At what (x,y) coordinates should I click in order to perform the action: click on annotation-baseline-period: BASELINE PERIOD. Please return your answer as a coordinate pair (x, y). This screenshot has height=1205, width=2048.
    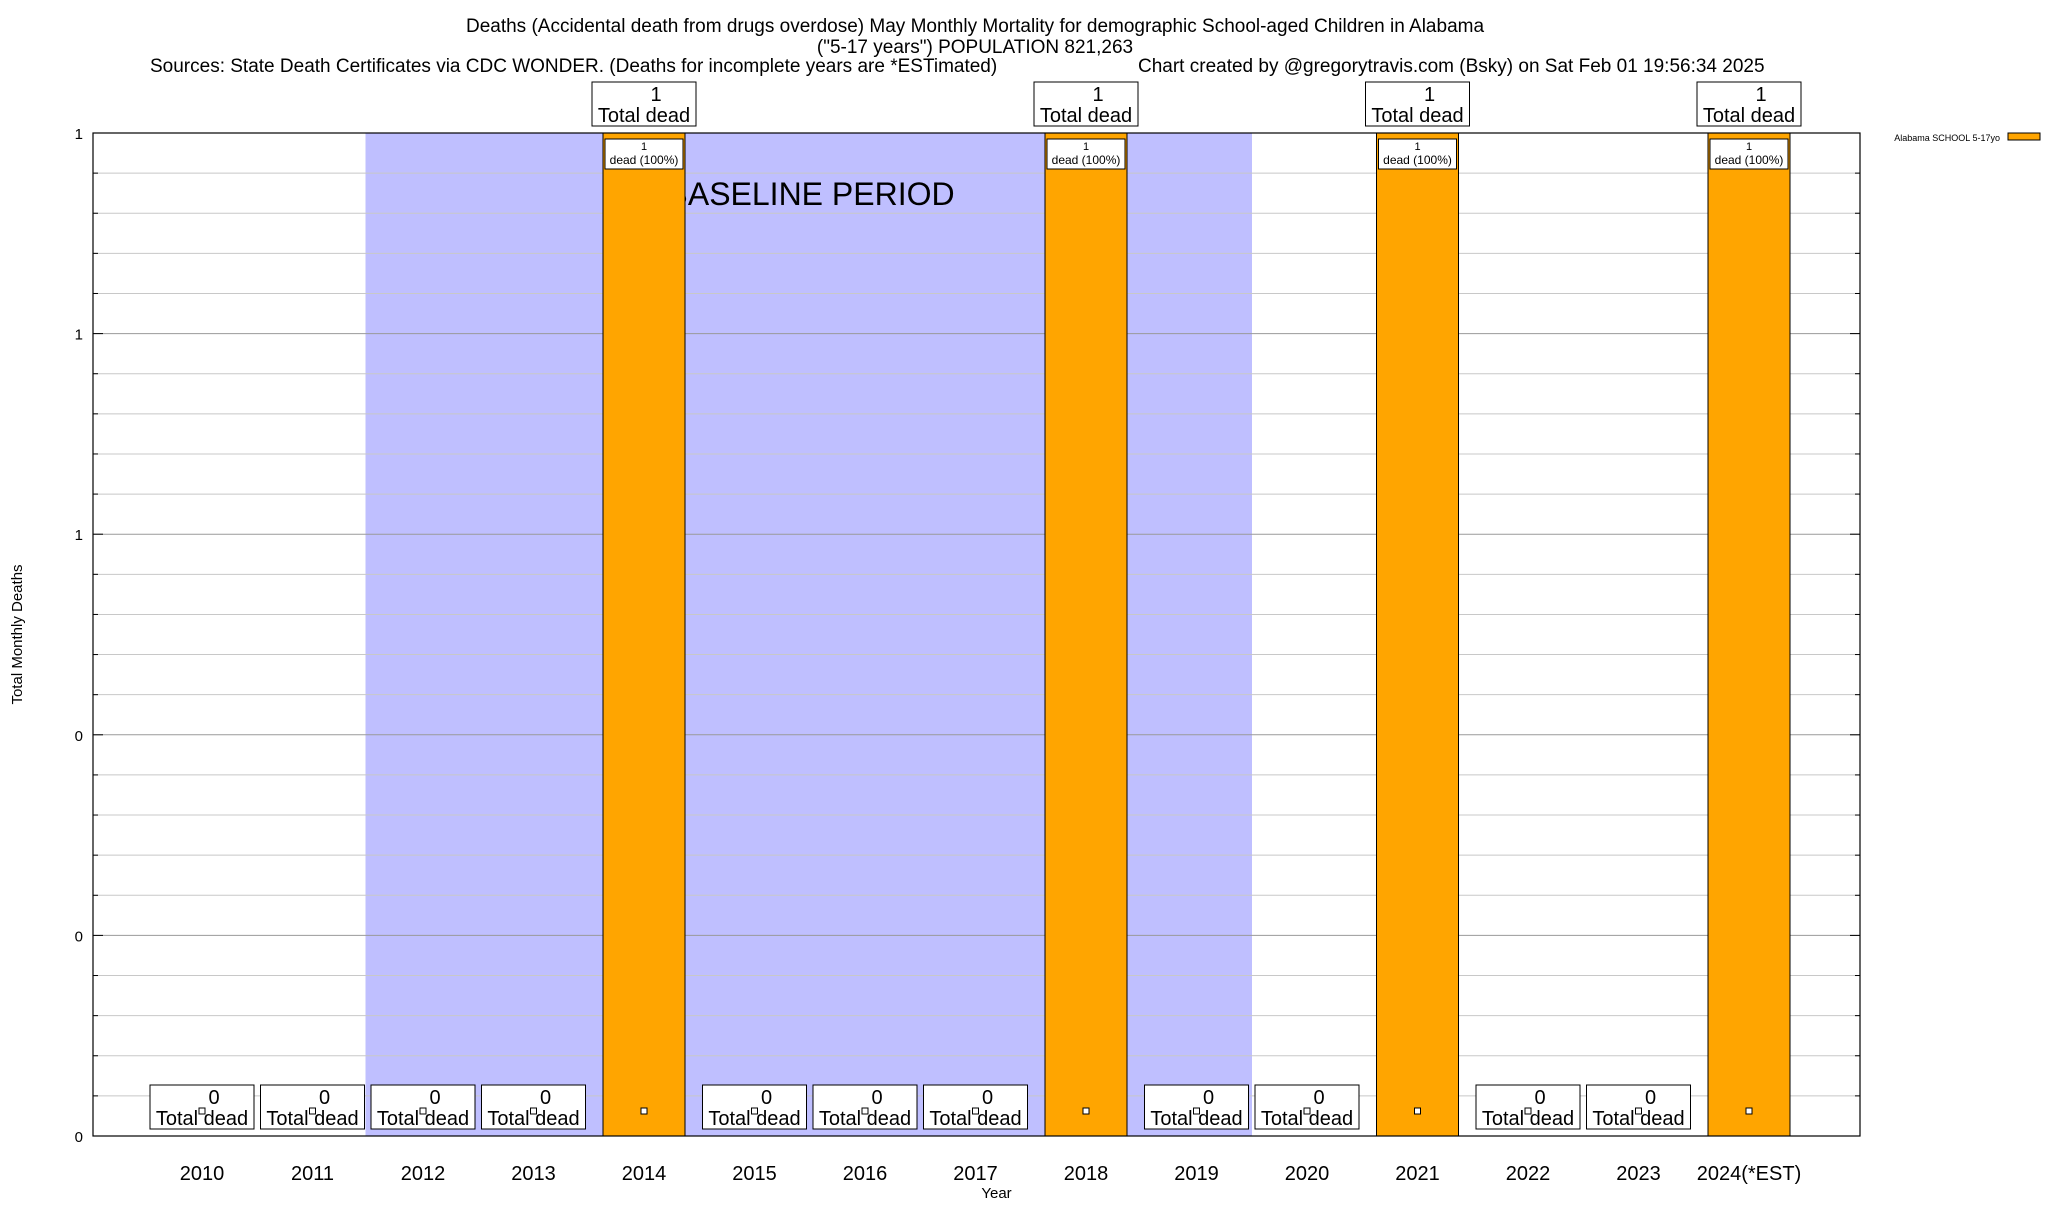
    Looking at the image, I should click on (811, 194).